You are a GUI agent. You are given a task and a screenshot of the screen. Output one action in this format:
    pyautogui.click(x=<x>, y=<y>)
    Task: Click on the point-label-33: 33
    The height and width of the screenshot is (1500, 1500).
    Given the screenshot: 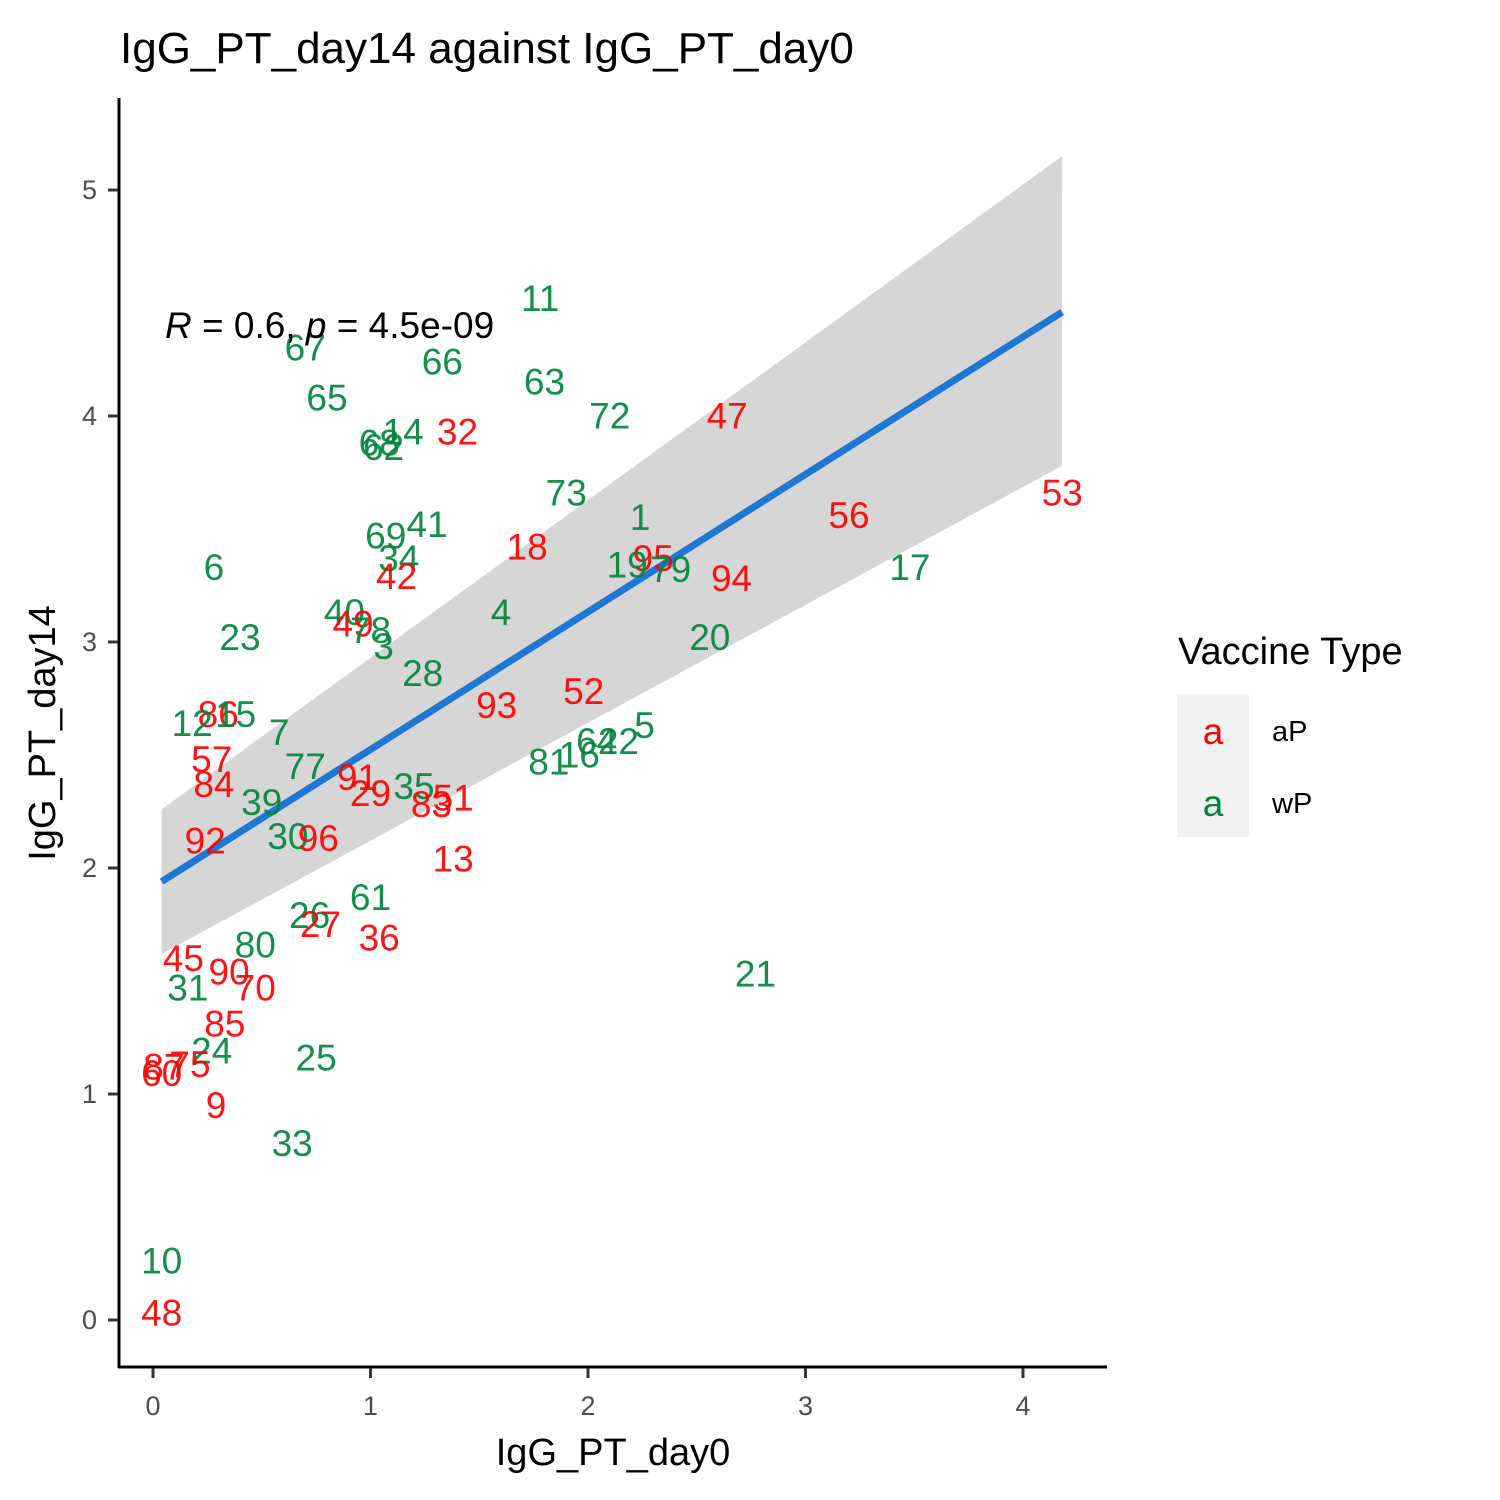 What is the action you would take?
    pyautogui.click(x=292, y=1143)
    